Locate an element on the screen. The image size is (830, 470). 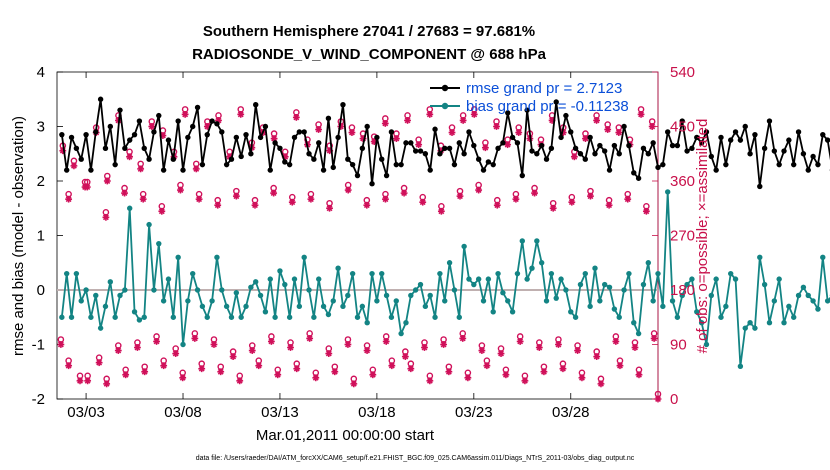
y-left-tick-label: 1 is located at coordinates (41, 236).